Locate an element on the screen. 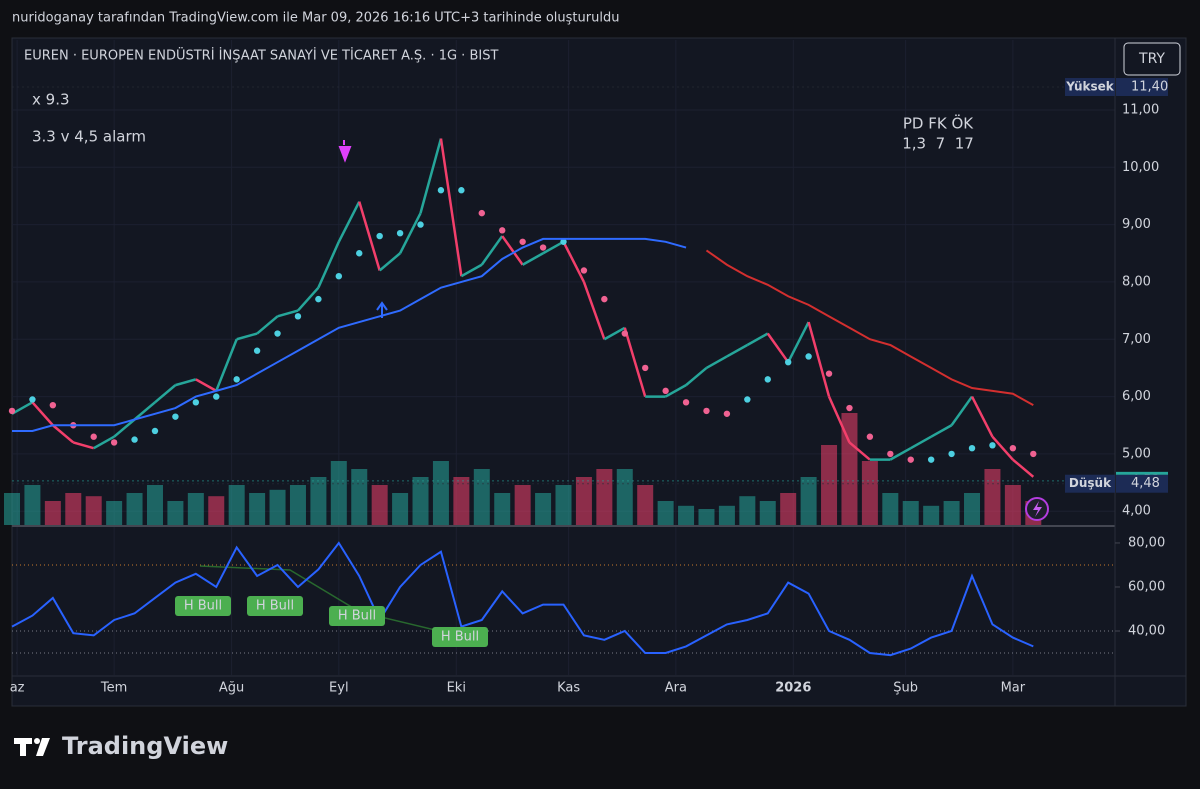 This screenshot has height=789, width=1200. x-tick-label: Mar is located at coordinates (1013, 688).